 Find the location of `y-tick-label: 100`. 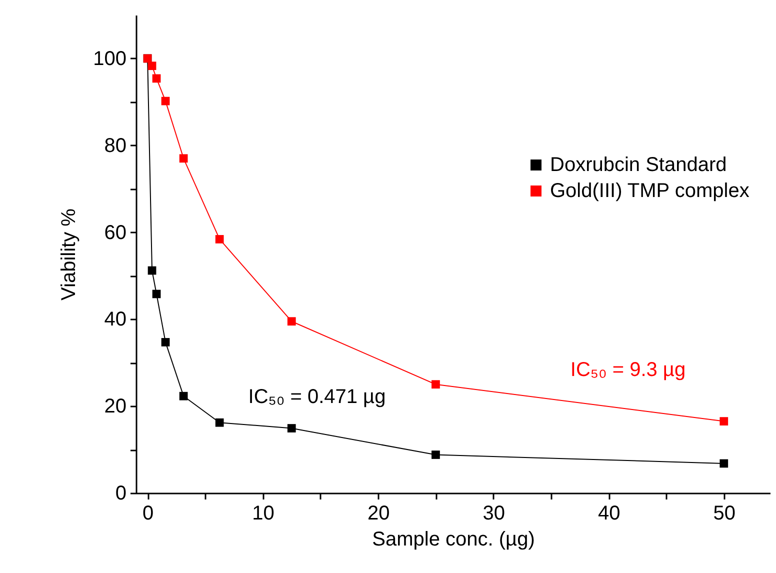

y-tick-label: 100 is located at coordinates (109, 59).